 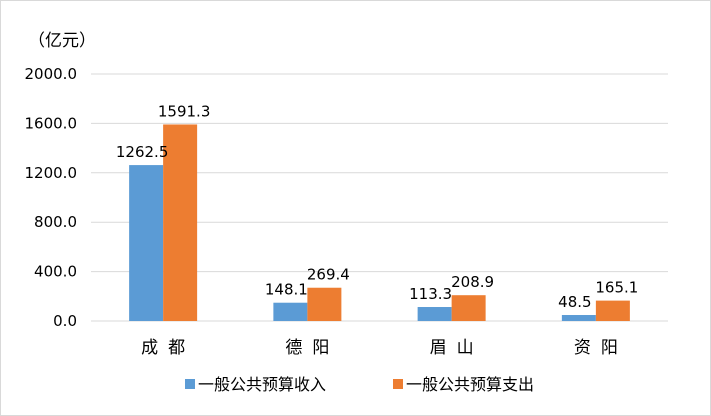 I want to click on data-label: 1262.5, so click(x=142, y=152).